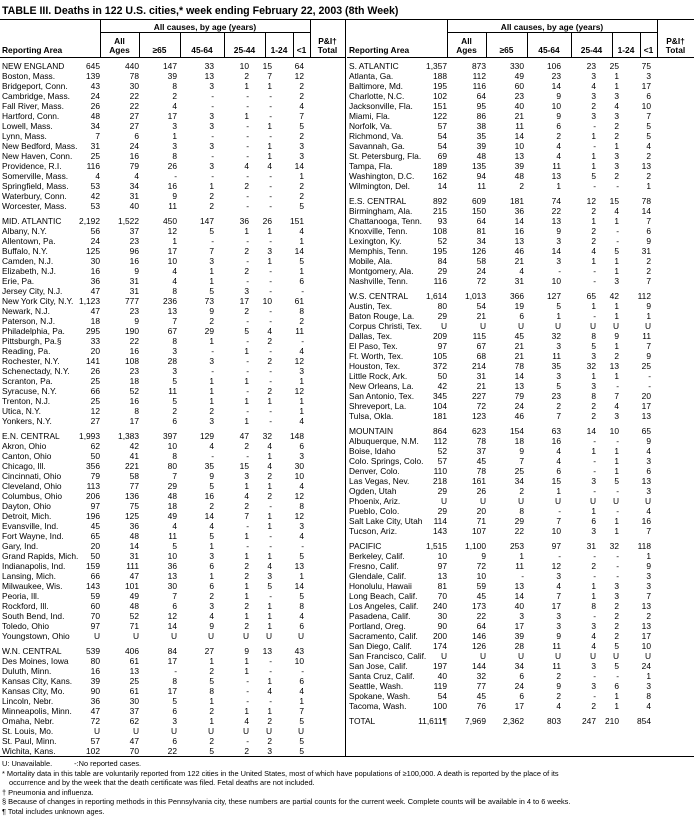  I want to click on age-45-64-cell: 10, so click(172, 261).